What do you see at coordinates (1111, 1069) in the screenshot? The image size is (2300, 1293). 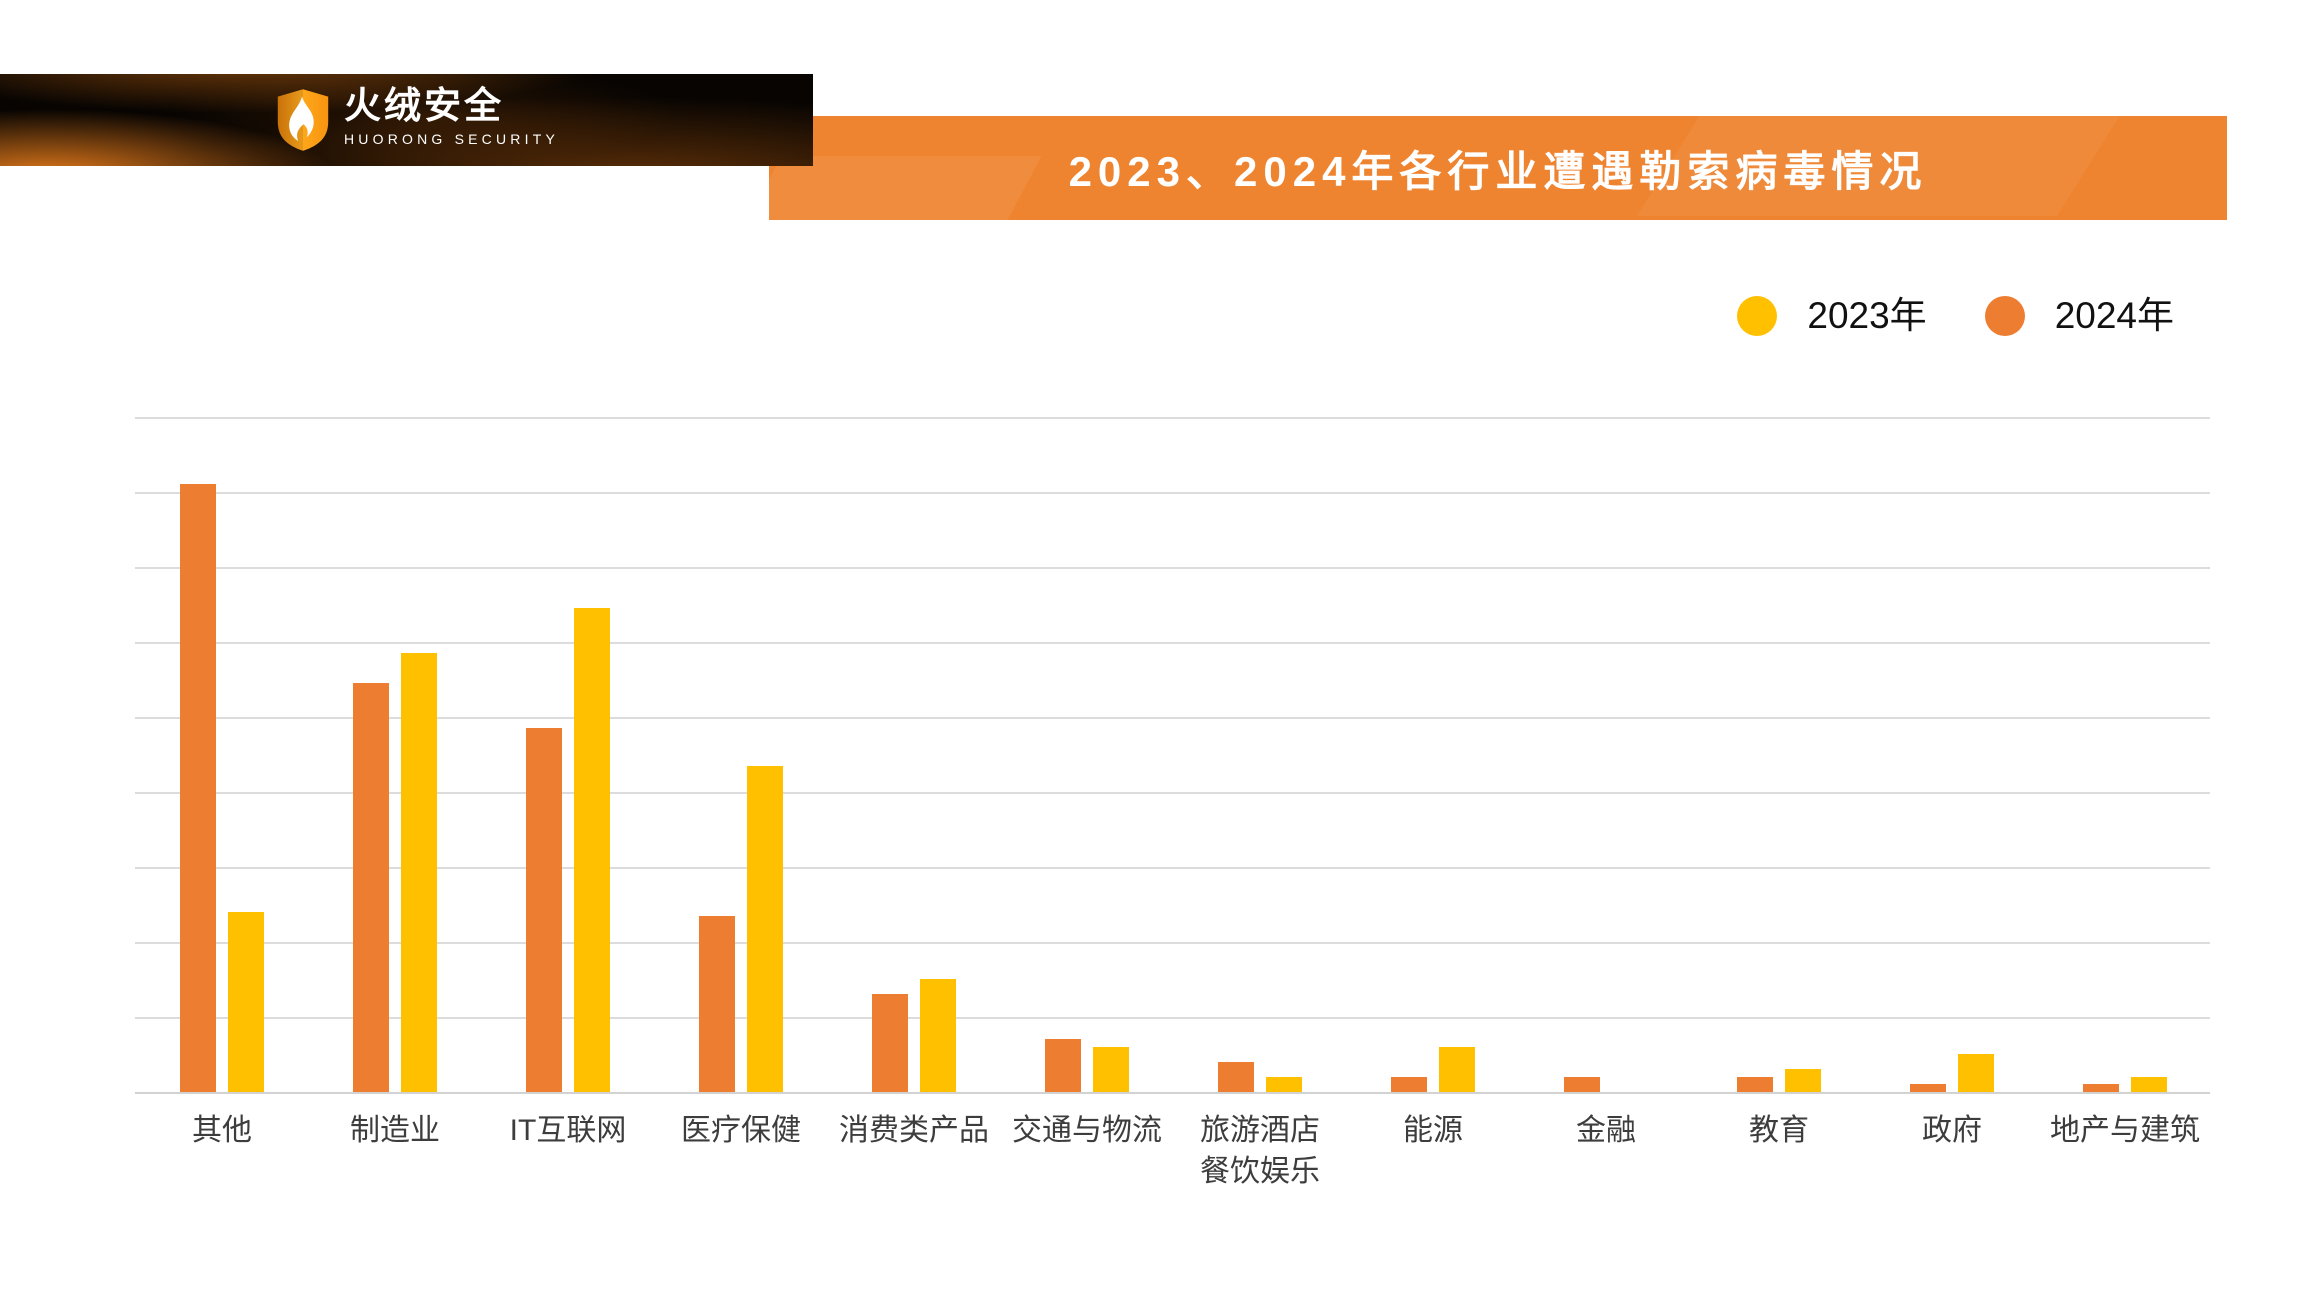 I see `bar-2023-交通与物流` at bounding box center [1111, 1069].